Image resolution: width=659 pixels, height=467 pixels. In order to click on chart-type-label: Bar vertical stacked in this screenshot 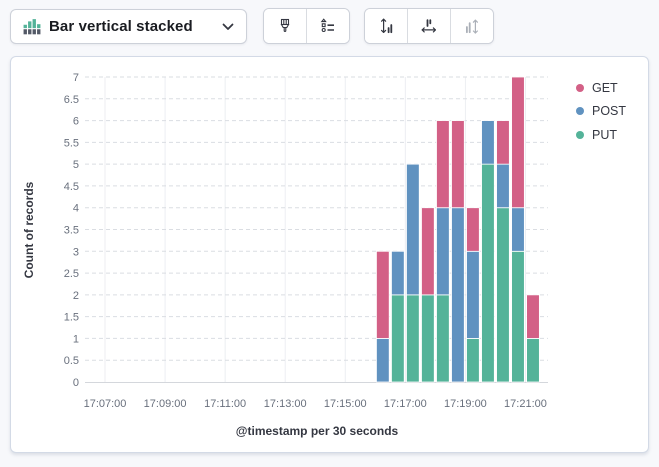, I will do `click(121, 26)`.